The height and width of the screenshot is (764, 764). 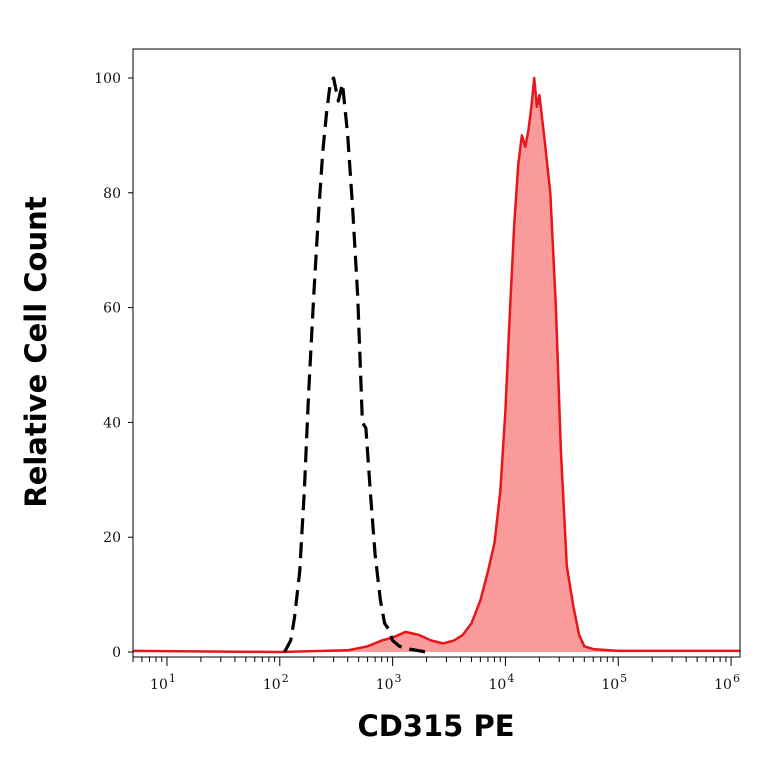 What do you see at coordinates (163, 682) in the screenshot?
I see `x-tick-label: 10¹` at bounding box center [163, 682].